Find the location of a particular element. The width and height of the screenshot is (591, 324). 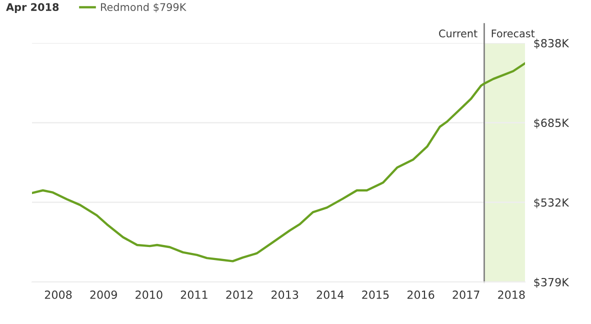

y-tick-label: $379K is located at coordinates (552, 283).